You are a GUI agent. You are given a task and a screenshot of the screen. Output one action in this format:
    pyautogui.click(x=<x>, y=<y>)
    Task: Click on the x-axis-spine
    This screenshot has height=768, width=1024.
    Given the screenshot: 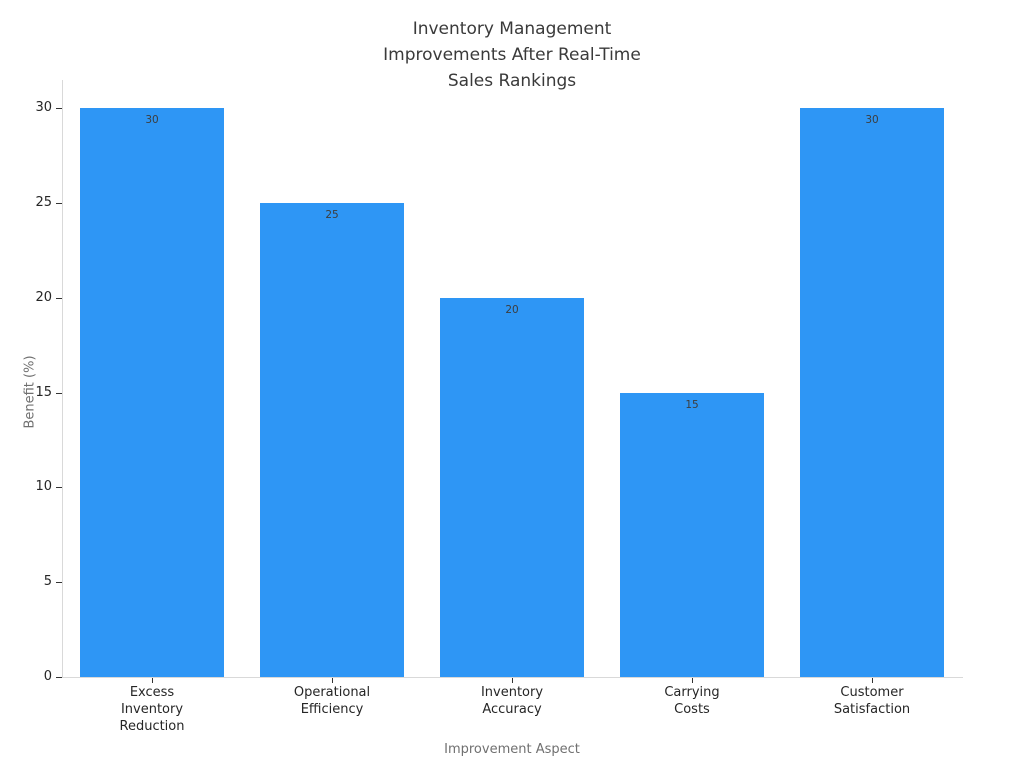 What is the action you would take?
    pyautogui.click(x=512, y=677)
    